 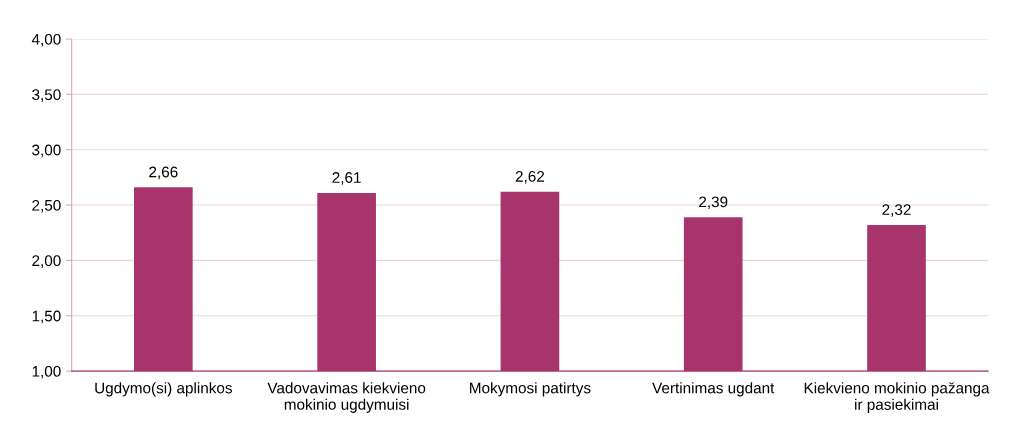 I want to click on y-tick-label: 3,50, so click(x=46, y=95).